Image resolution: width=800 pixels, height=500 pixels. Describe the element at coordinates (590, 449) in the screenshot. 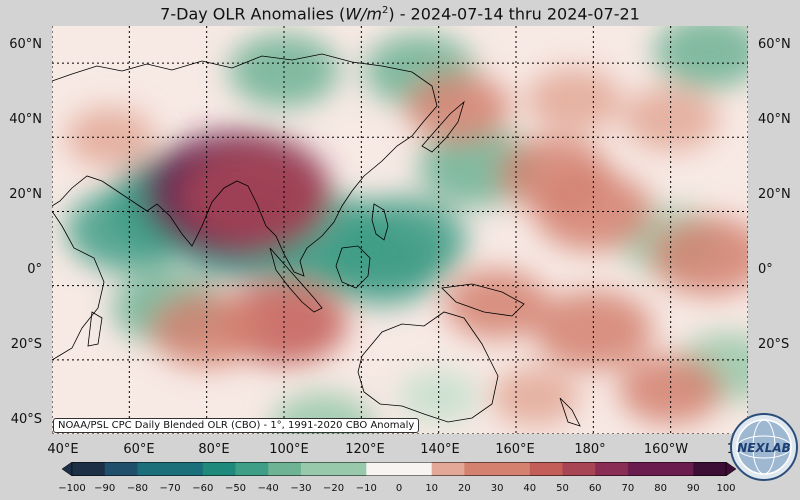

I see `lon-label: 180°` at that location.